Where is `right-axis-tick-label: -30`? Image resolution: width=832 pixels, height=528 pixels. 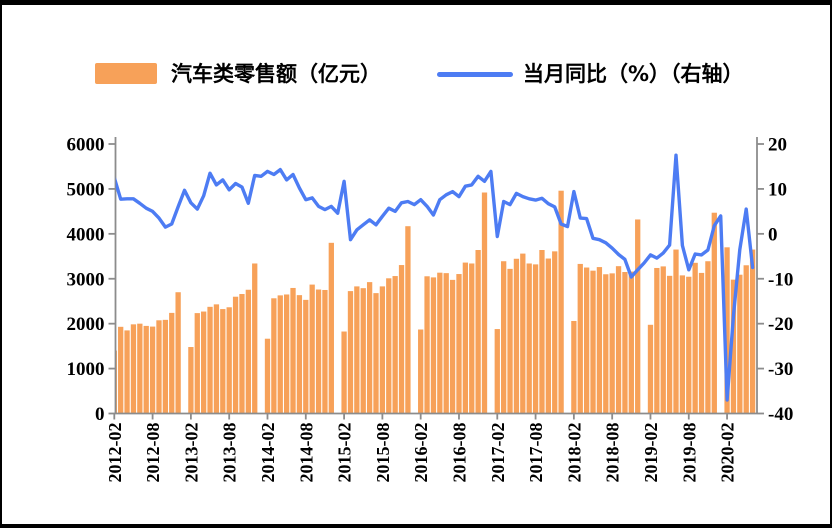
right-axis-tick-label: -30 is located at coordinates (780, 369).